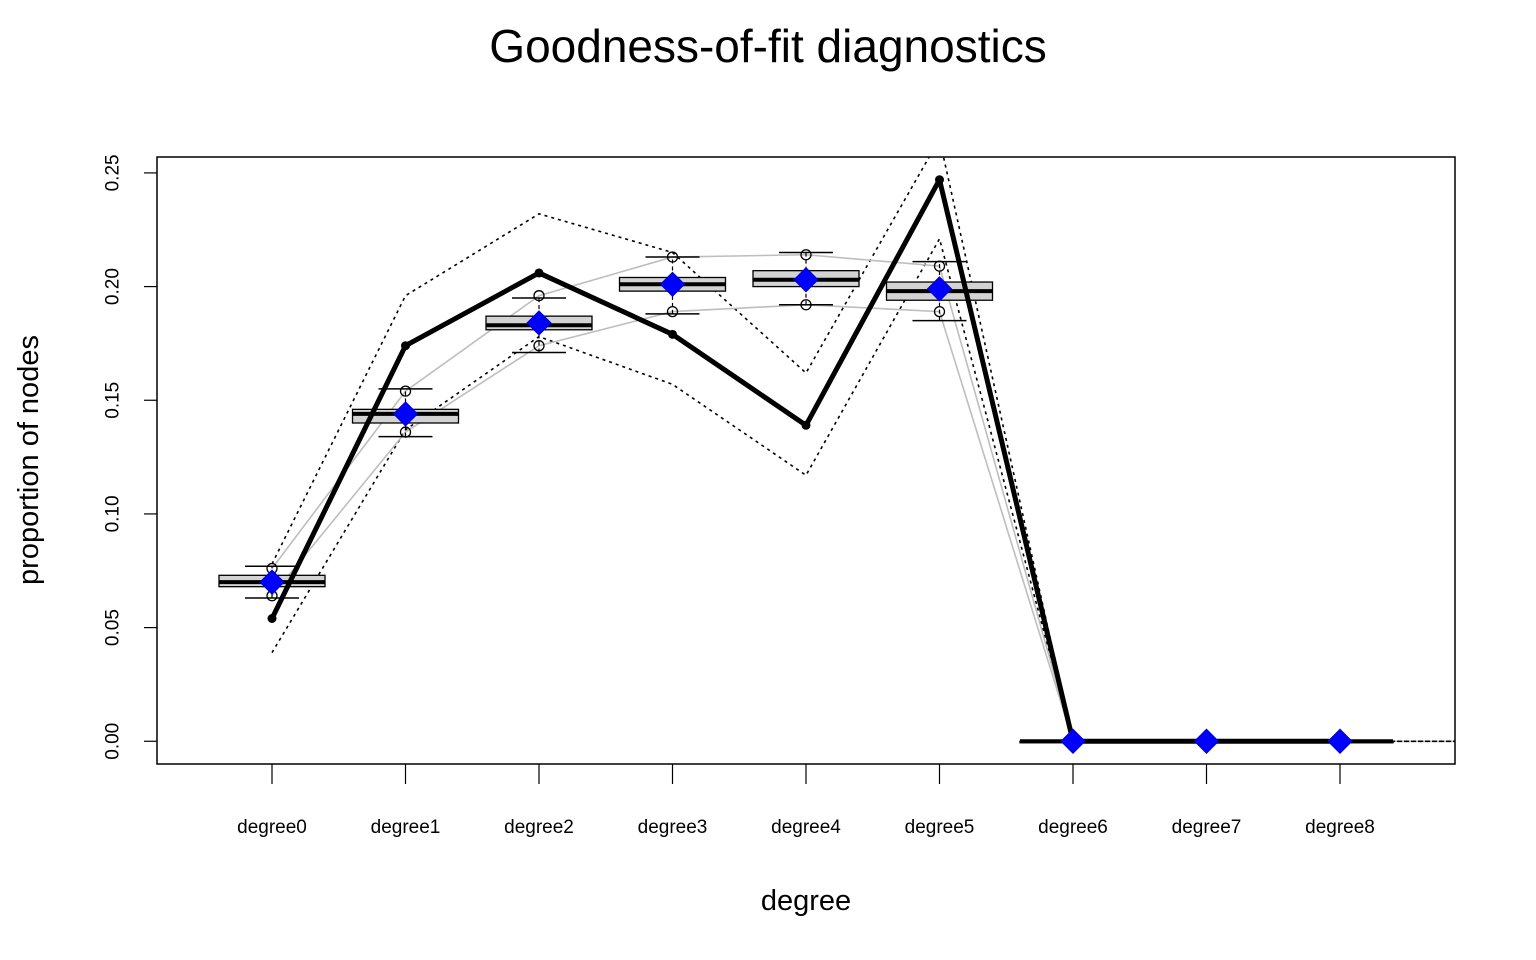  What do you see at coordinates (113, 741) in the screenshot?
I see `y-tick-label: 0.00` at bounding box center [113, 741].